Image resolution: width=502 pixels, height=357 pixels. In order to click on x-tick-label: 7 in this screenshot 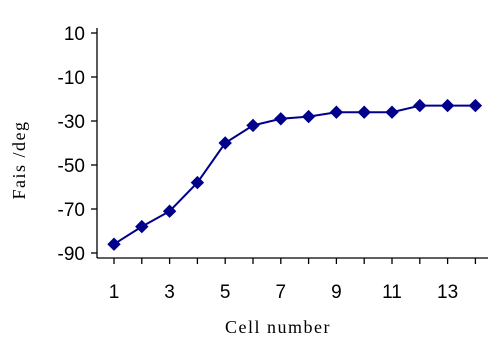, I will do `click(281, 292)`.